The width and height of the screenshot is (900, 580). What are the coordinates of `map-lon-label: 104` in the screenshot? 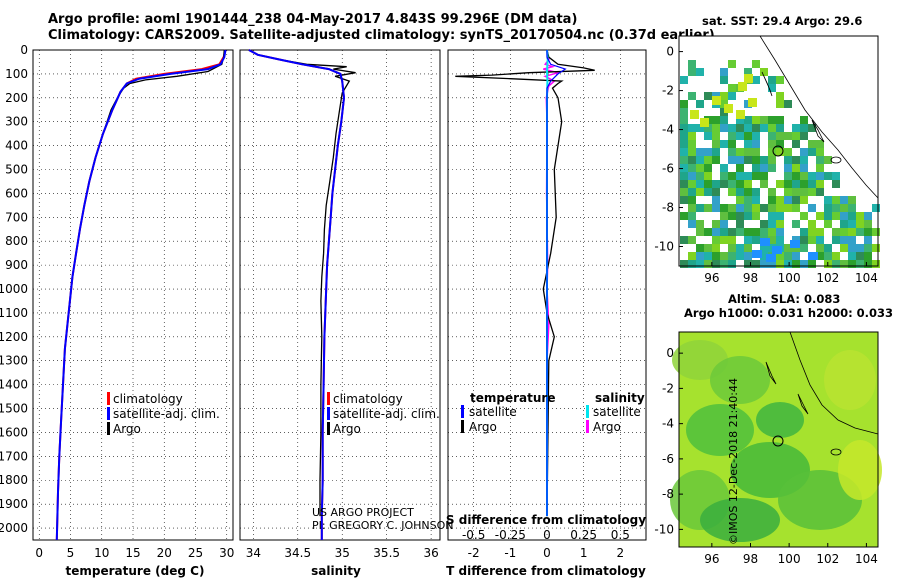 It's located at (866, 278).